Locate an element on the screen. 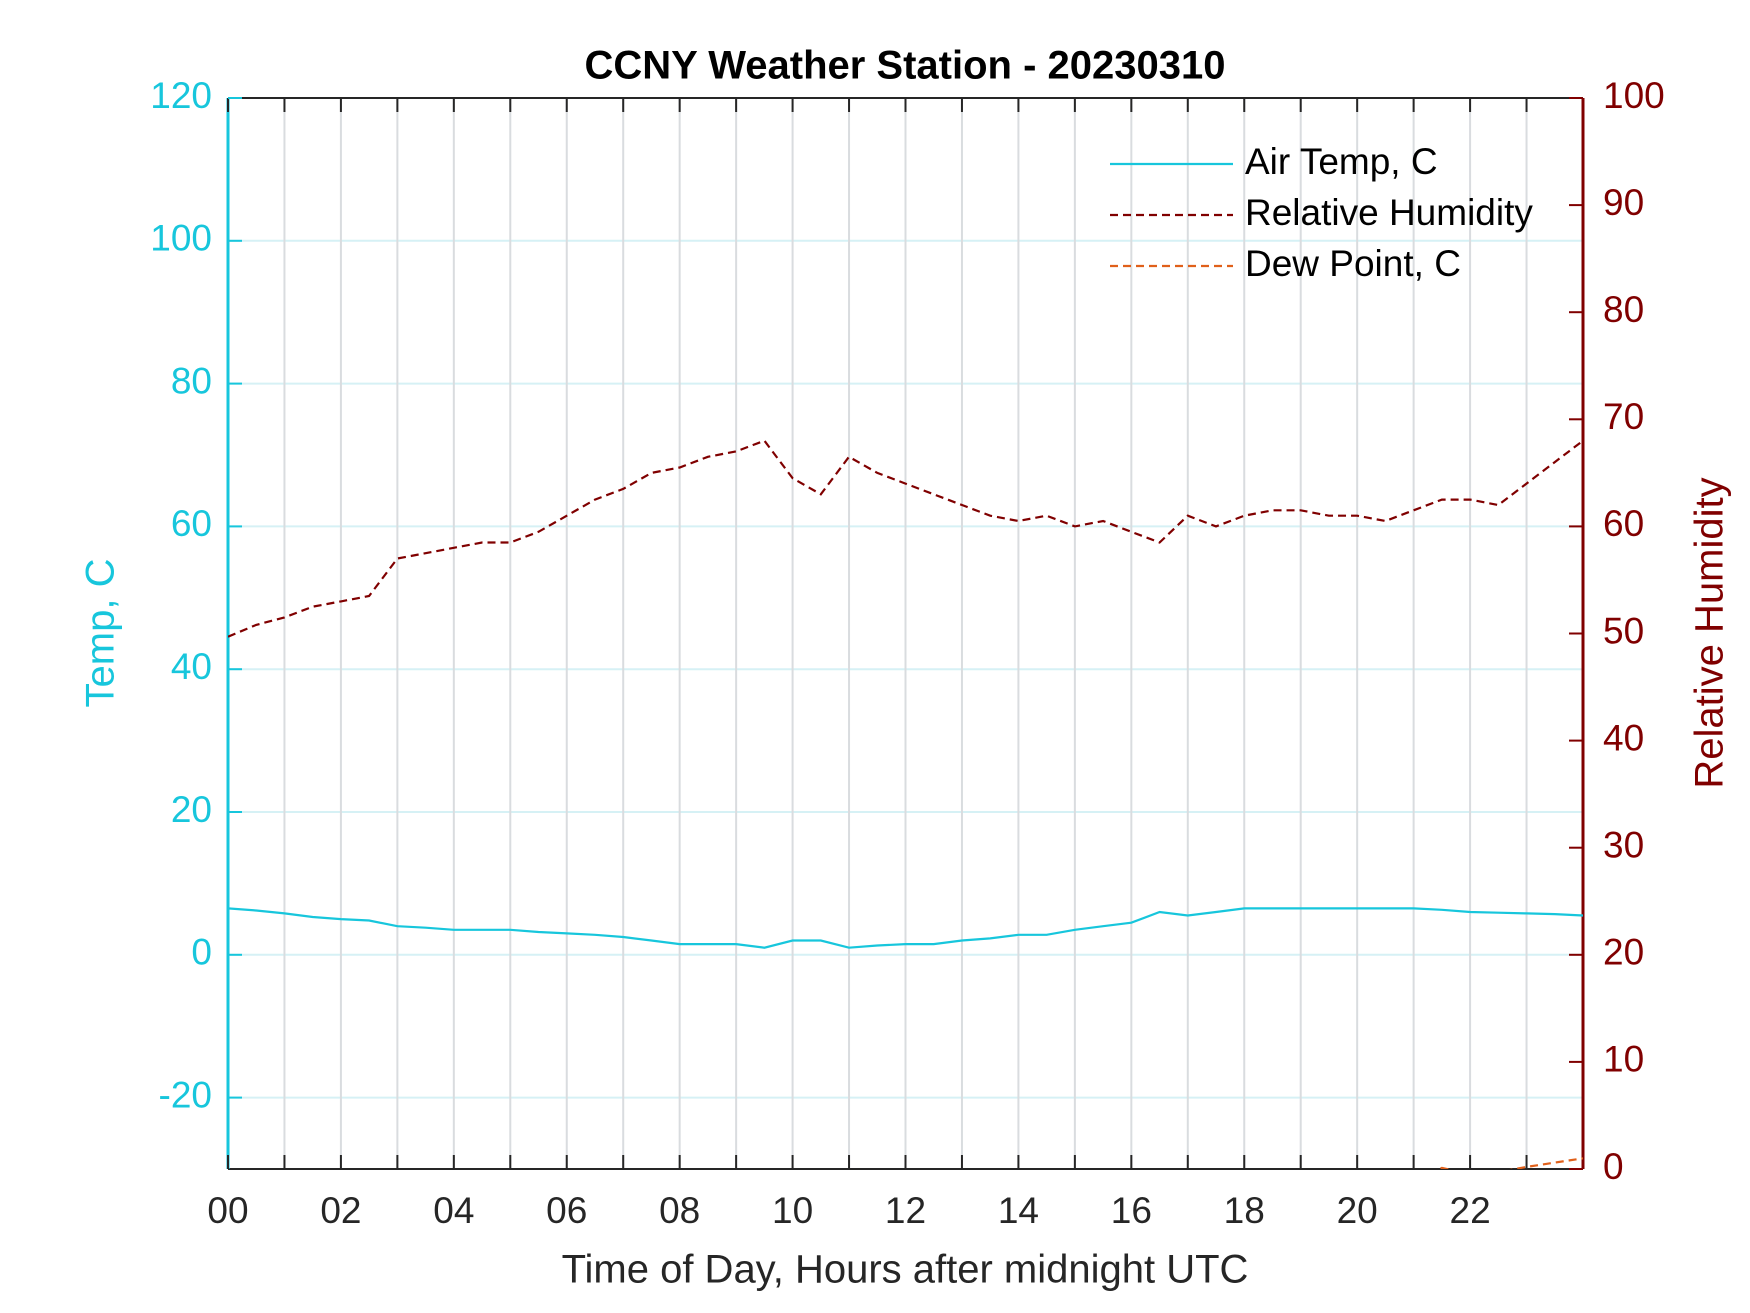 Image resolution: width=1750 pixels, height=1313 pixels. x-tick-label: 04 is located at coordinates (453, 1210).